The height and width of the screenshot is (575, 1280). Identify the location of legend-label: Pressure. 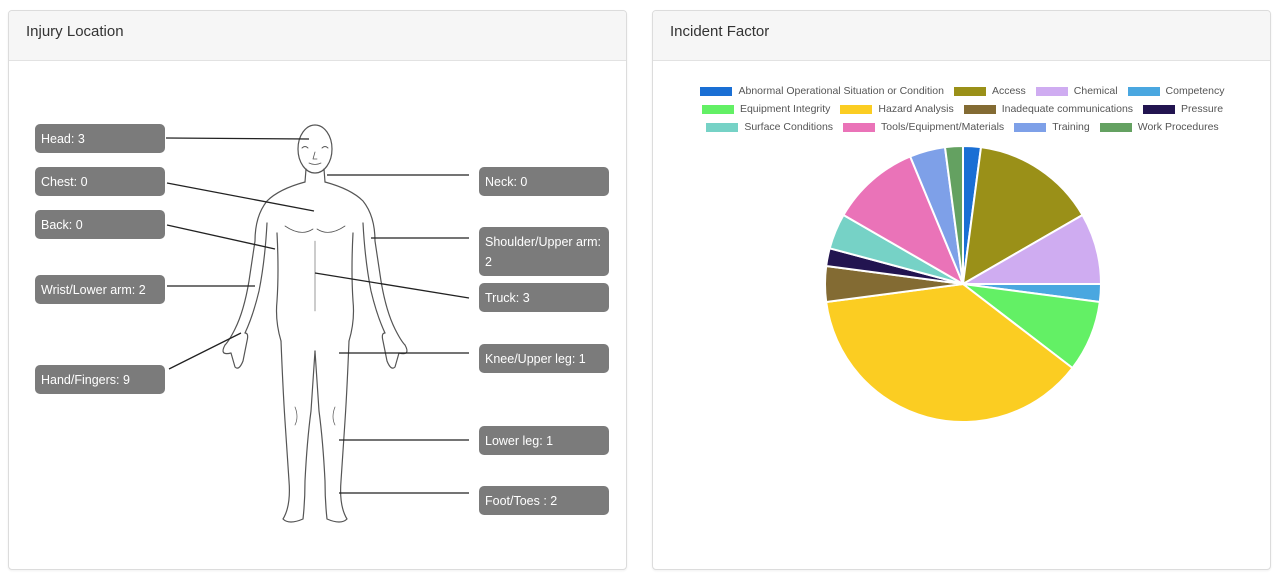
(1202, 109).